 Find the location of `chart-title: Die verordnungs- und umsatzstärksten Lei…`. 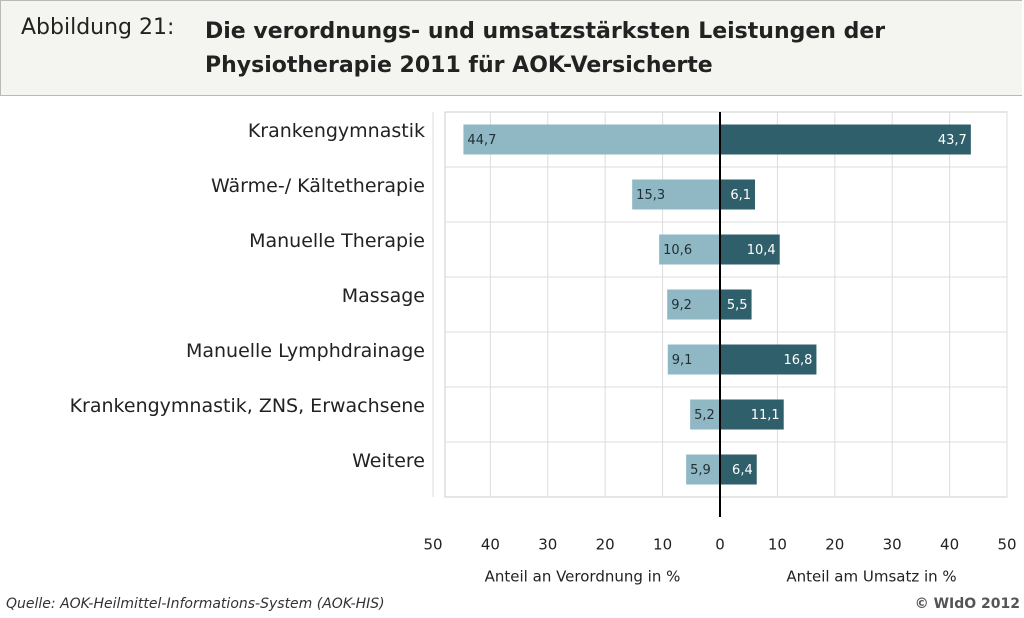

chart-title: Die verordnungs- und umsatzstärksten Lei… is located at coordinates (545, 48).